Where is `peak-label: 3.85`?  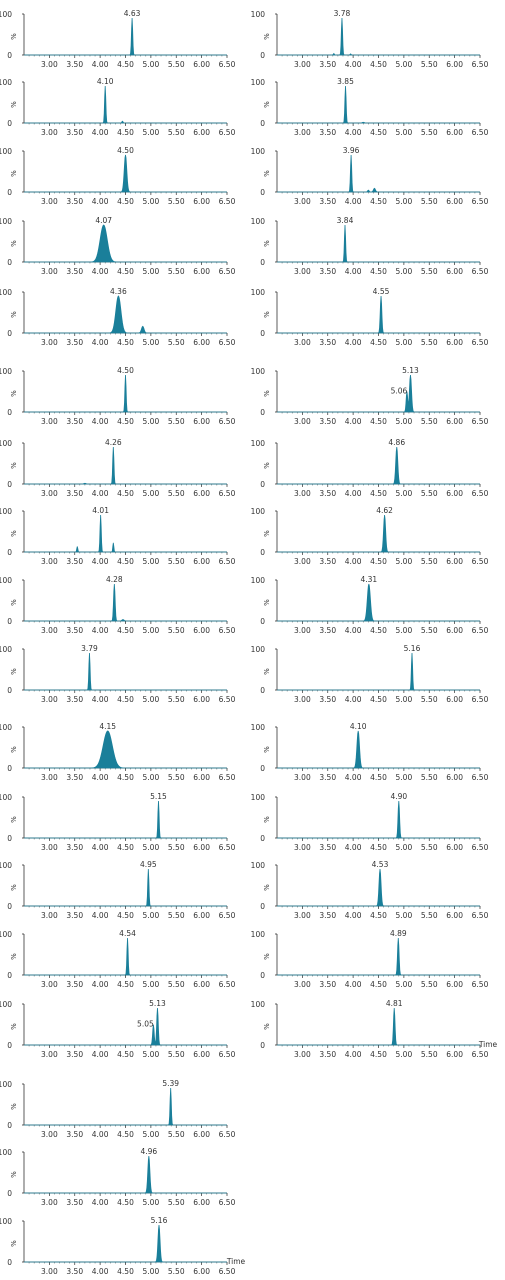
peak-label: 3.85 is located at coordinates (345, 81).